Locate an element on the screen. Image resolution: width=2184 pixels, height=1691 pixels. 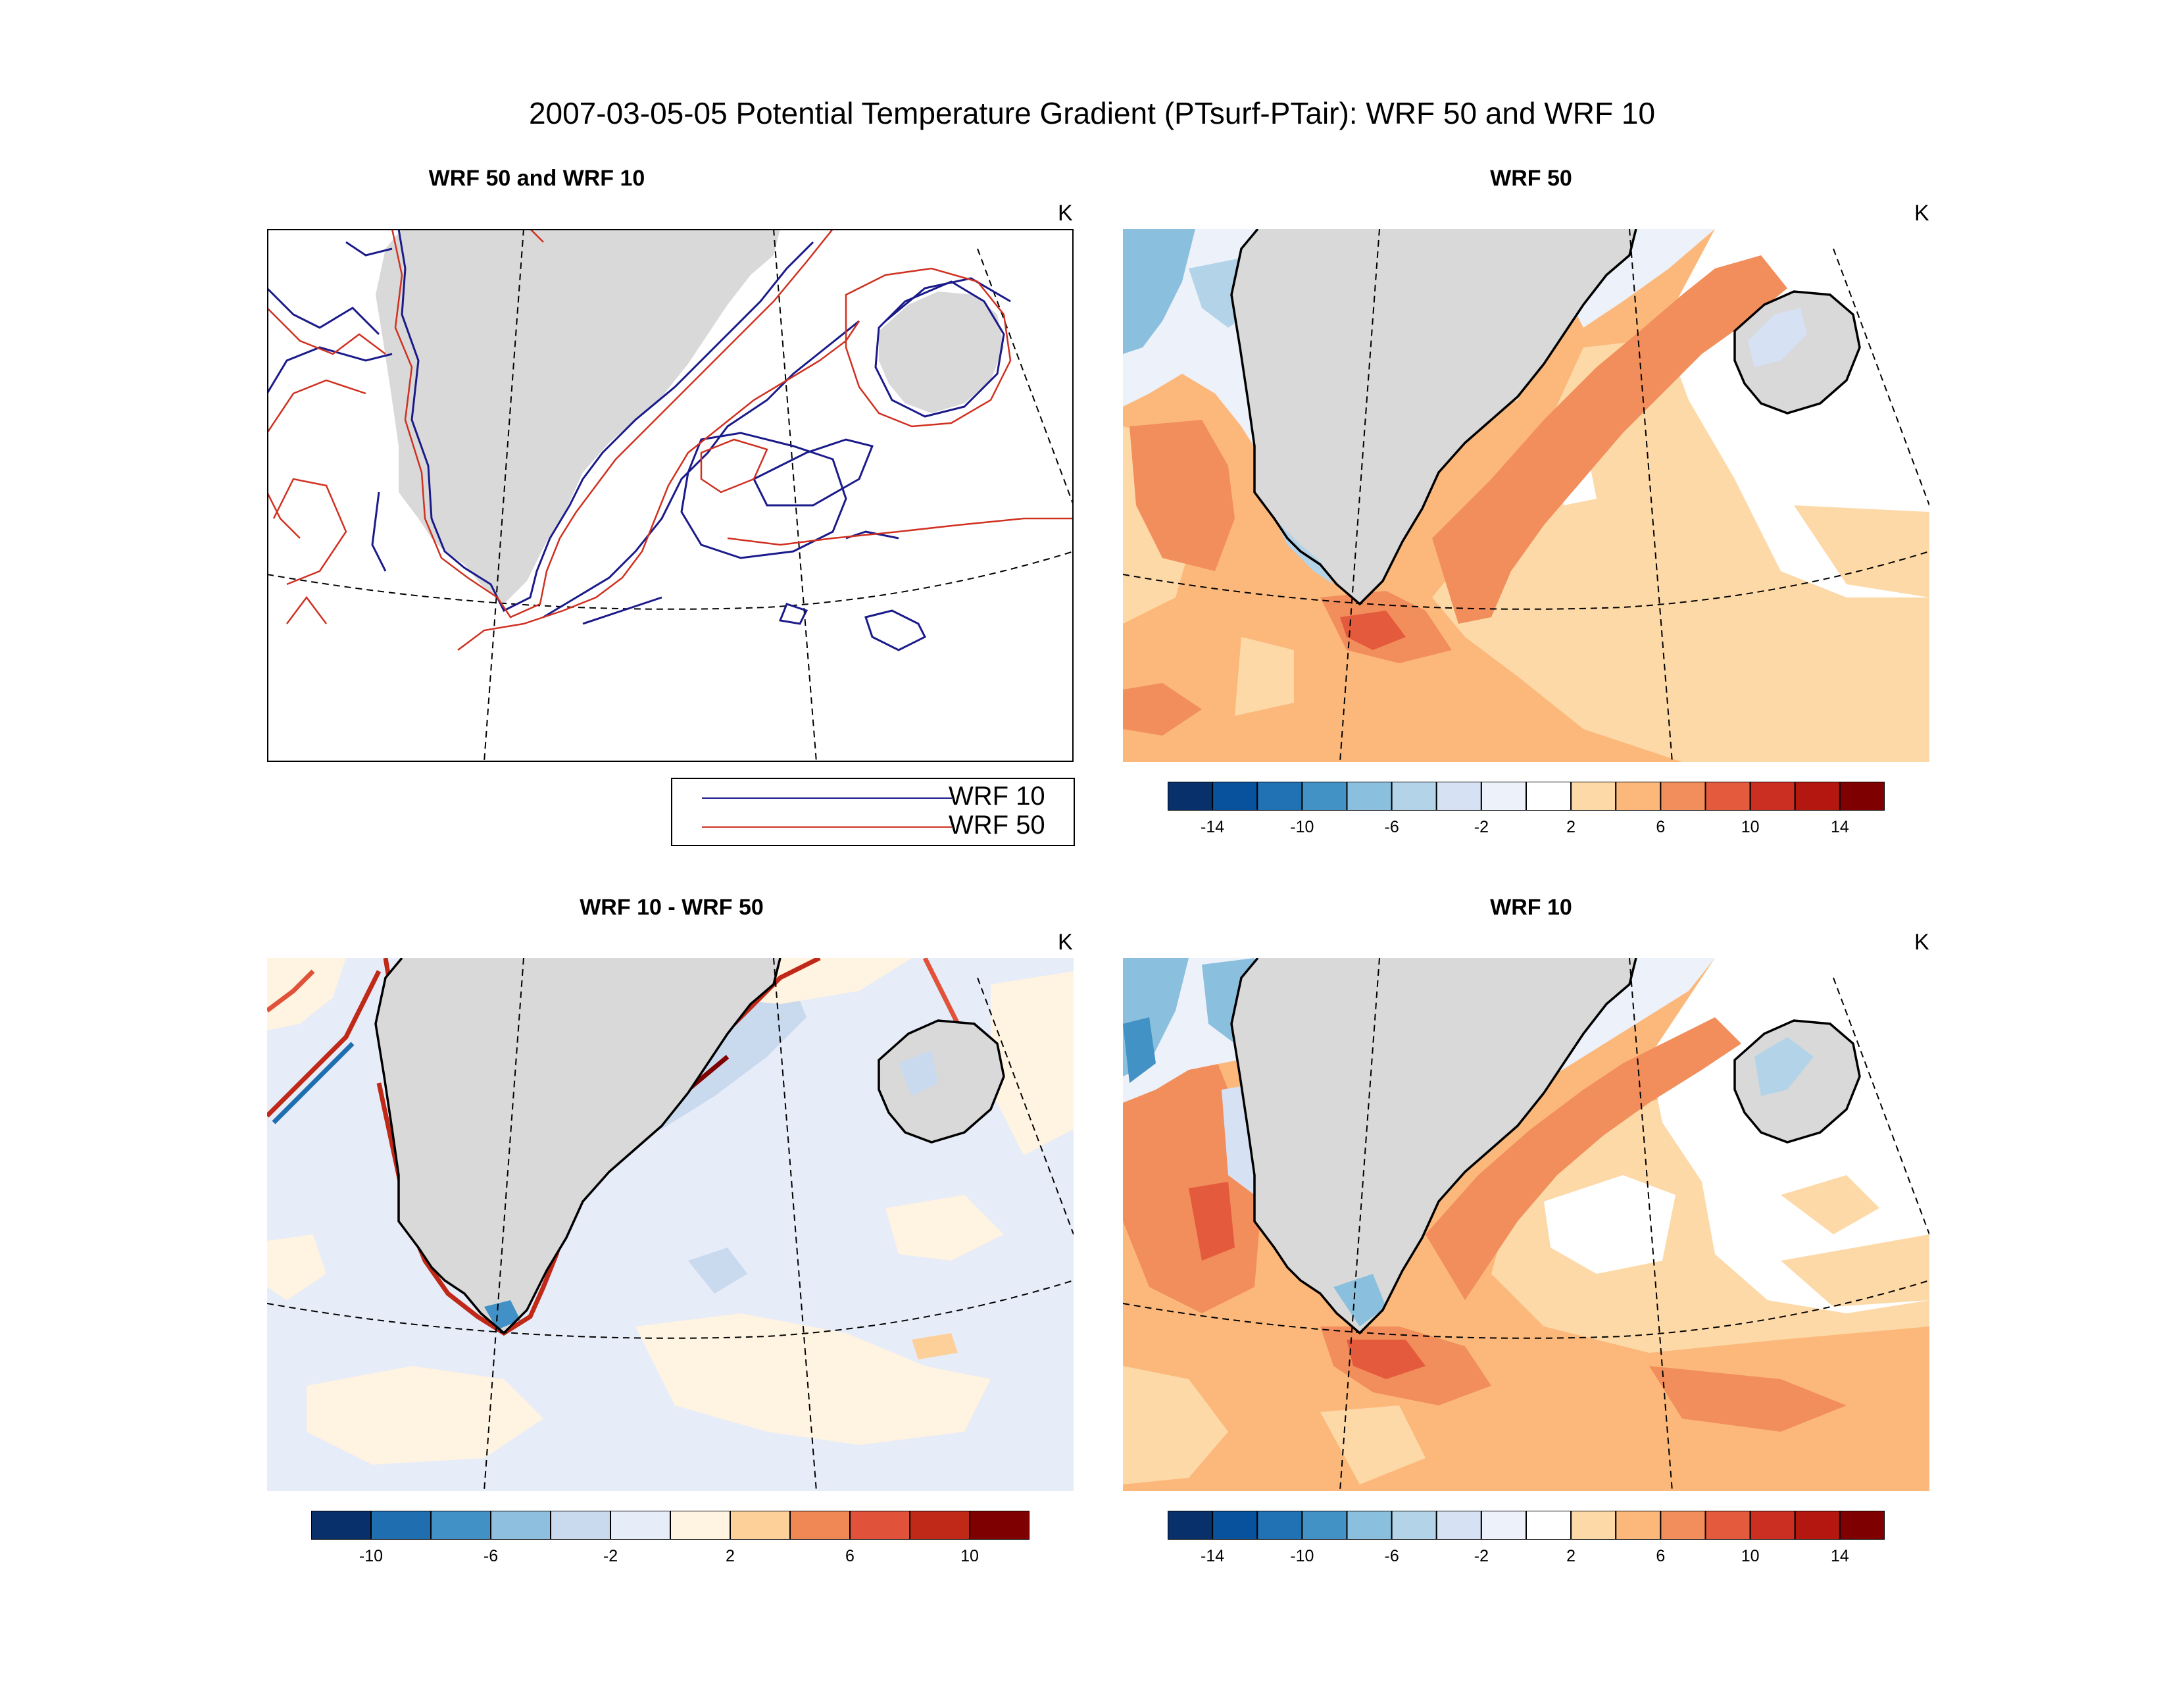
contour-legend: WRF 10 WRF 50 is located at coordinates (873, 812).